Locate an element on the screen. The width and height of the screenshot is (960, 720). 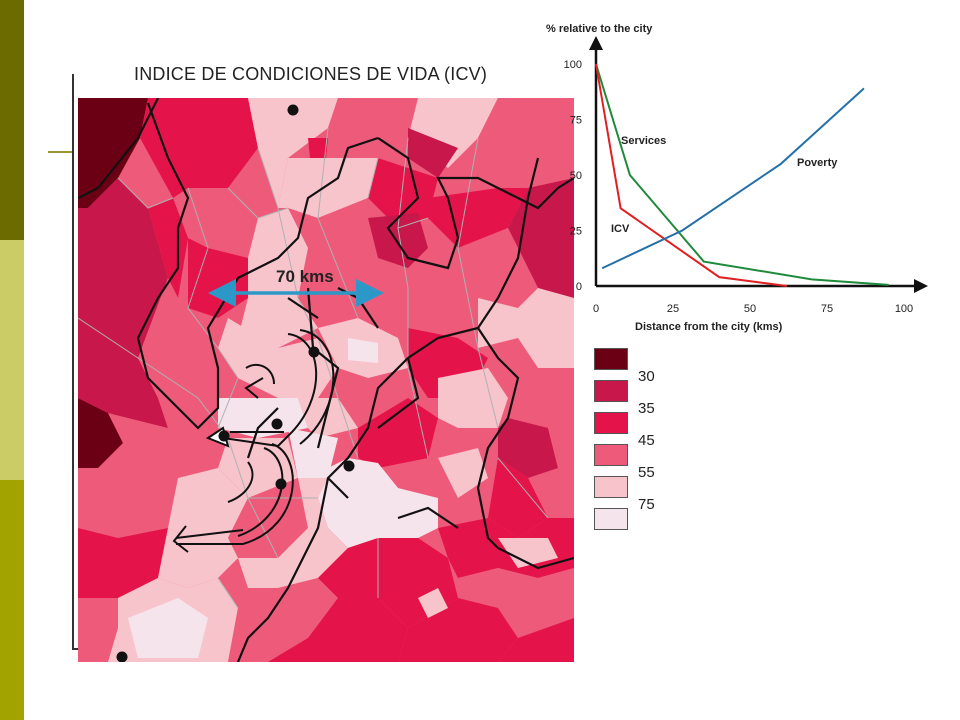
legend-label: 35 is located at coordinates (646, 408).